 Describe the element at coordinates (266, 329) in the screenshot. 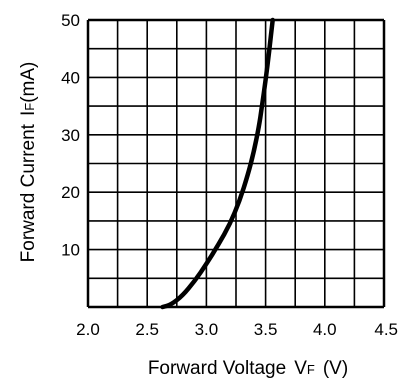

I see `x-tick-label: 3.5` at that location.